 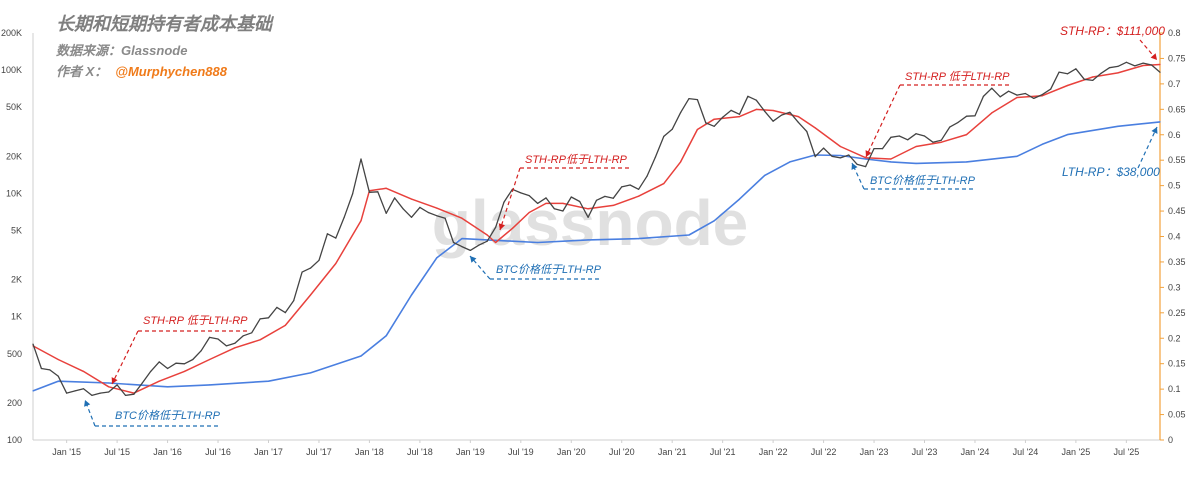 I want to click on x-tick-label: Jul '16, so click(x=218, y=452).